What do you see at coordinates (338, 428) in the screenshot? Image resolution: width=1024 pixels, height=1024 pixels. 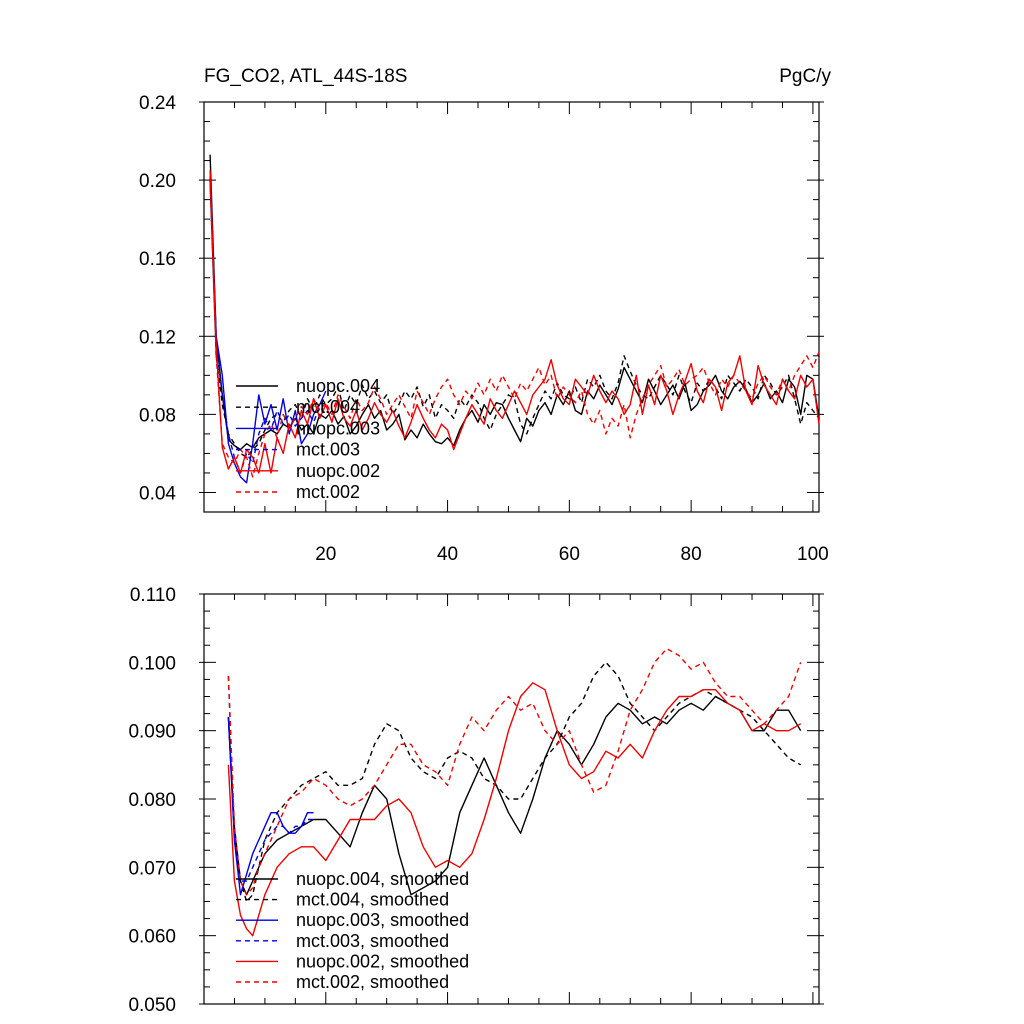 I see `legend-label-nuopc-003: nuopc.003` at bounding box center [338, 428].